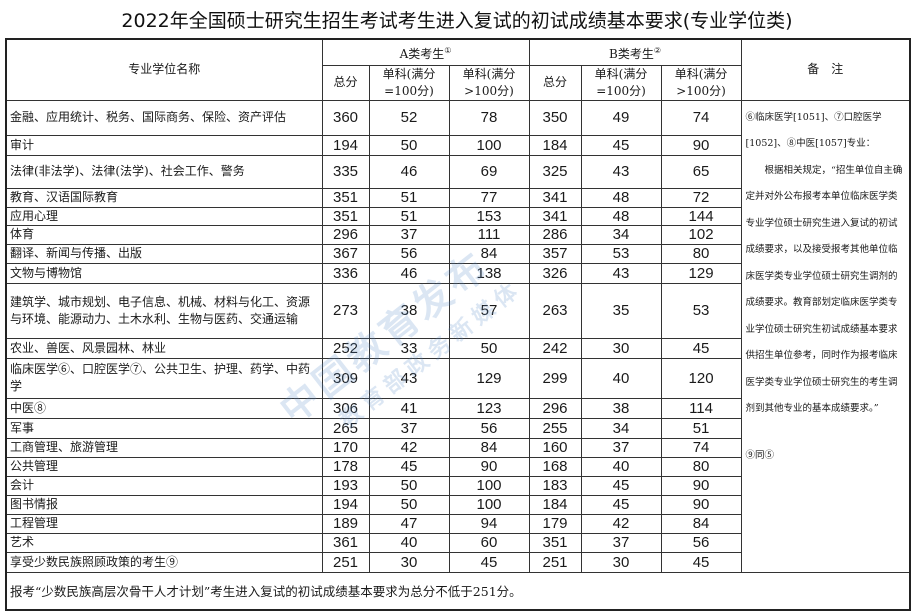  What do you see at coordinates (760, 455) in the screenshot?
I see `notes-line2: ⑨同⑤` at bounding box center [760, 455].